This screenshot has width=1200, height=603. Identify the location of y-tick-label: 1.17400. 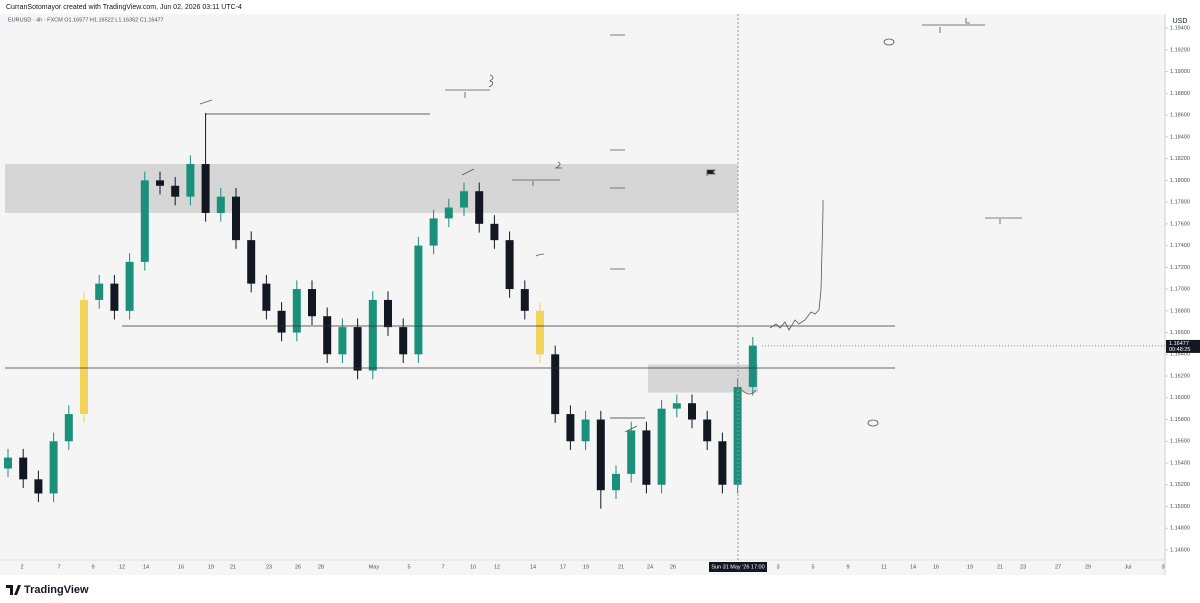
(1180, 246).